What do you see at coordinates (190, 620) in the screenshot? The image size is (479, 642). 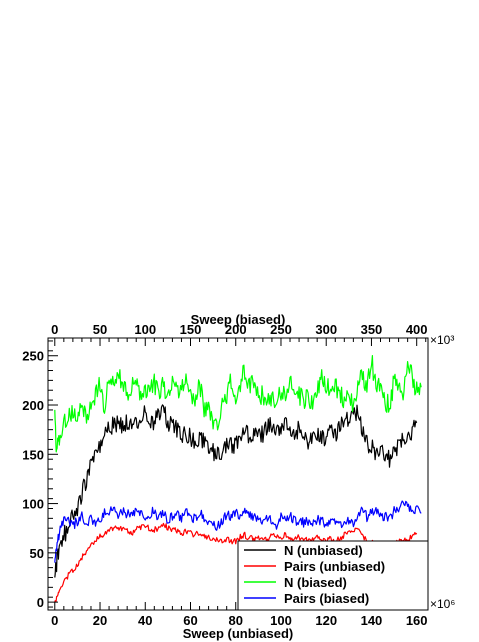 I see `bottom-tick-label: 60` at bounding box center [190, 620].